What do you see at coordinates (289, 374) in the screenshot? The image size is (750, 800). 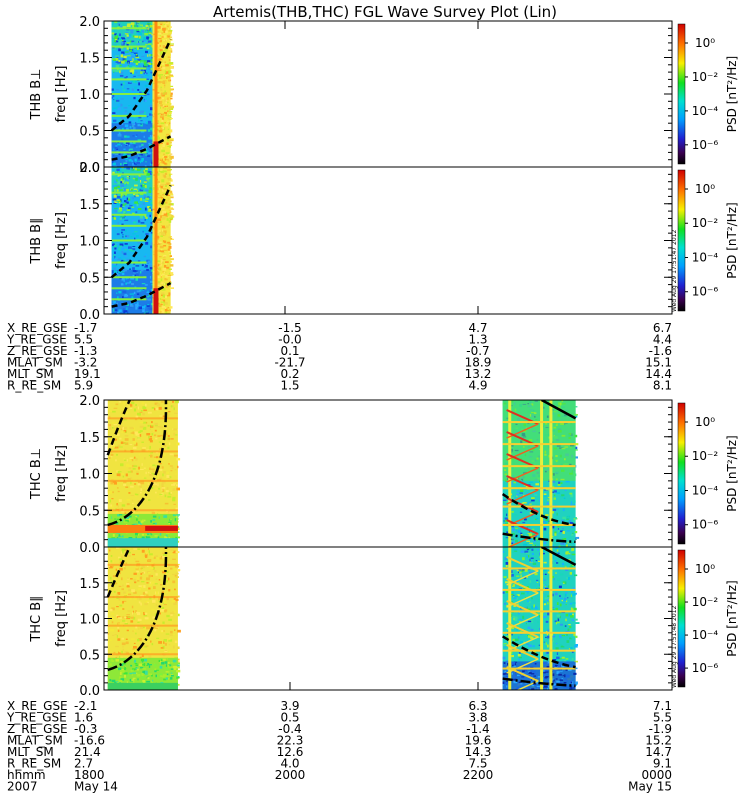 I see `orbit-value: 0.2` at bounding box center [289, 374].